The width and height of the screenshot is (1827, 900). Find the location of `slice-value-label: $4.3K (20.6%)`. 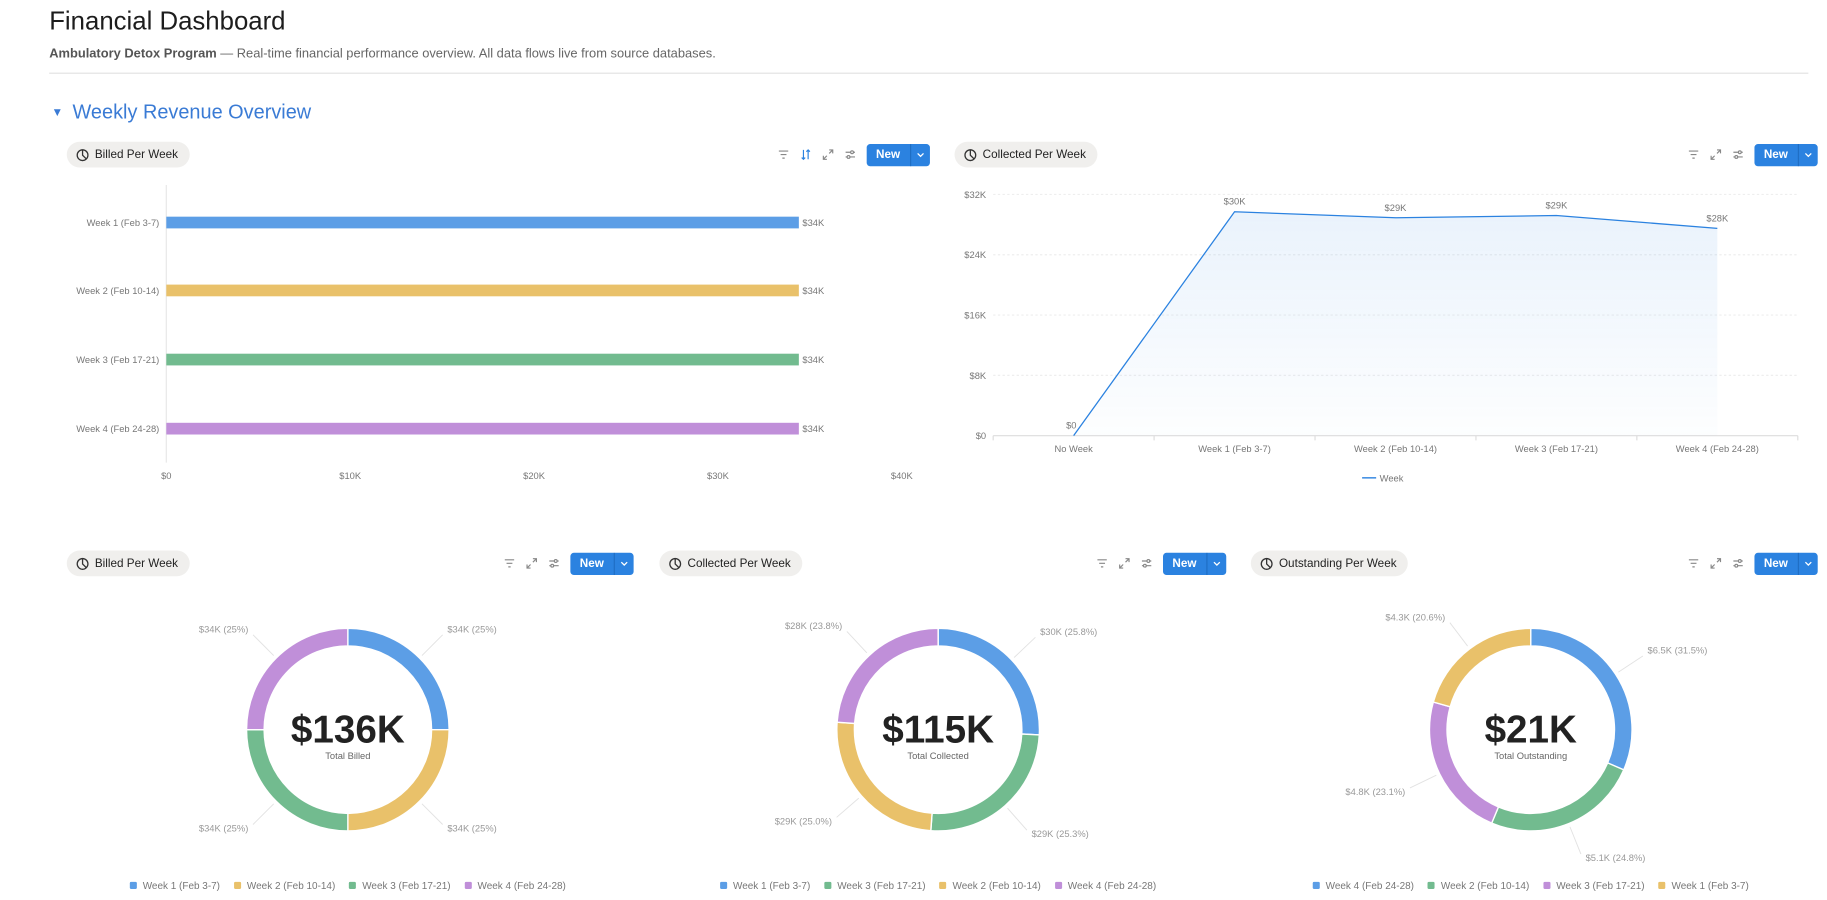

slice-value-label: $4.3K (20.6%) is located at coordinates (1415, 617).